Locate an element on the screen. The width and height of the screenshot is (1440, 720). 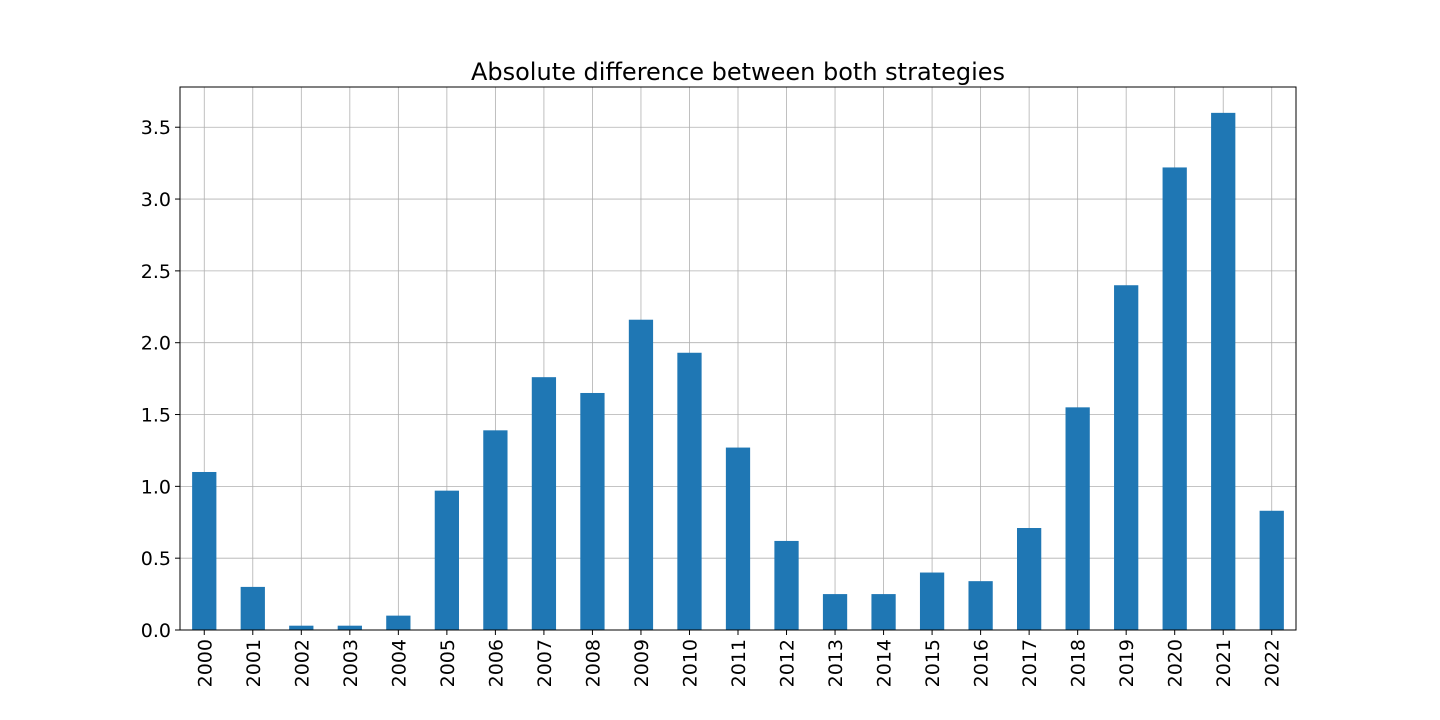
x-tick-label: 2007 is located at coordinates (545, 663).